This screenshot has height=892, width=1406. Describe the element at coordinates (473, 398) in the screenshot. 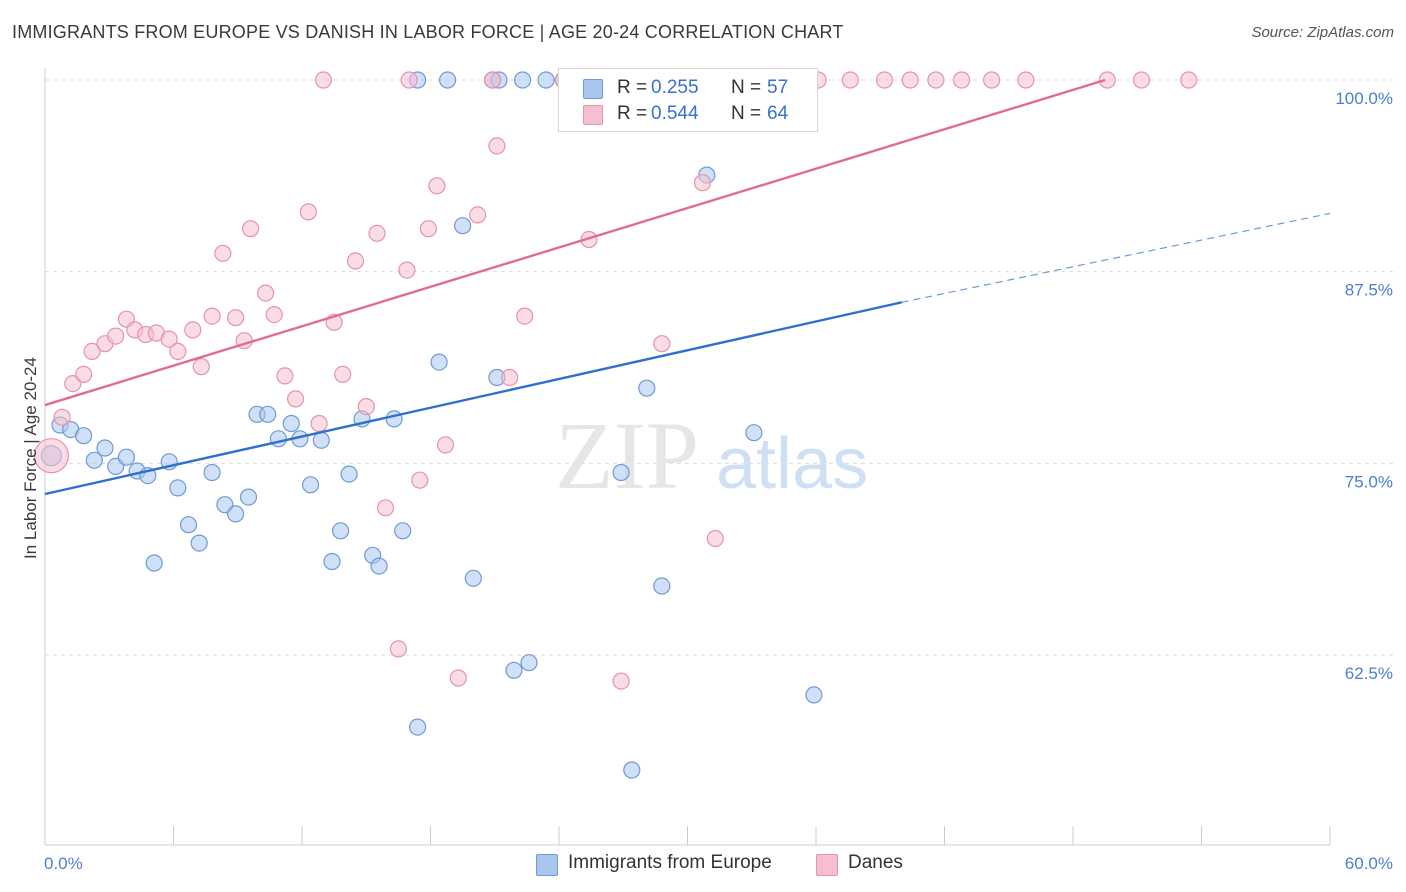

I see `europe-trend-line` at that location.